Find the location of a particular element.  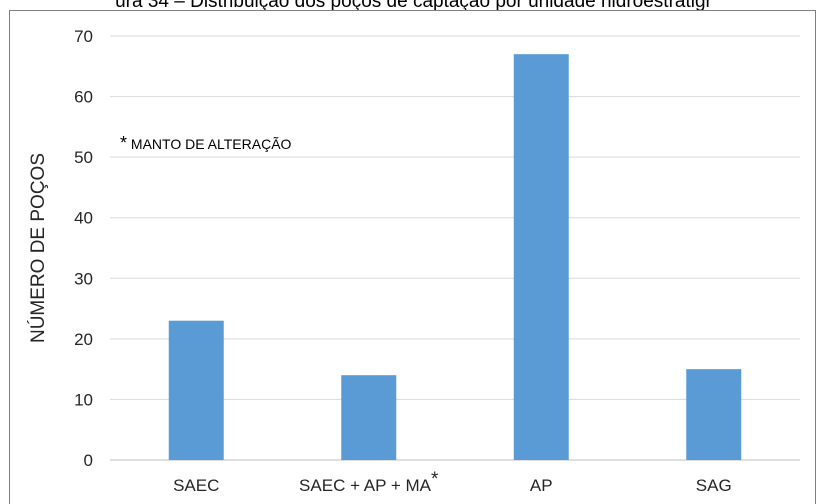

chart-annotation: * MANTO DE ALTERAÇÃO is located at coordinates (206, 143).